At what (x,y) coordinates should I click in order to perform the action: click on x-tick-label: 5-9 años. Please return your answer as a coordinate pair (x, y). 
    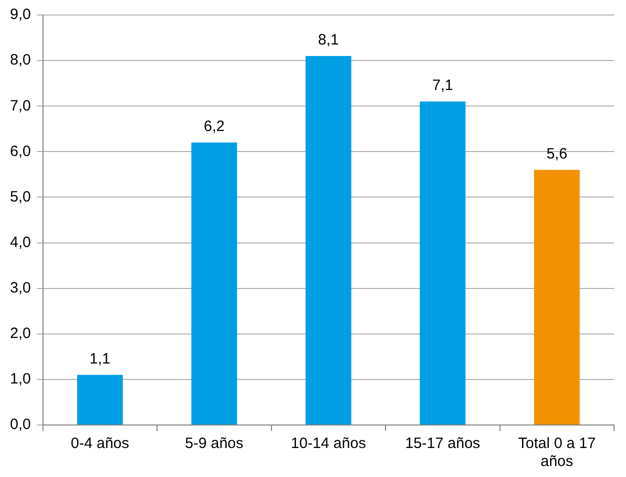
    Looking at the image, I should click on (214, 443).